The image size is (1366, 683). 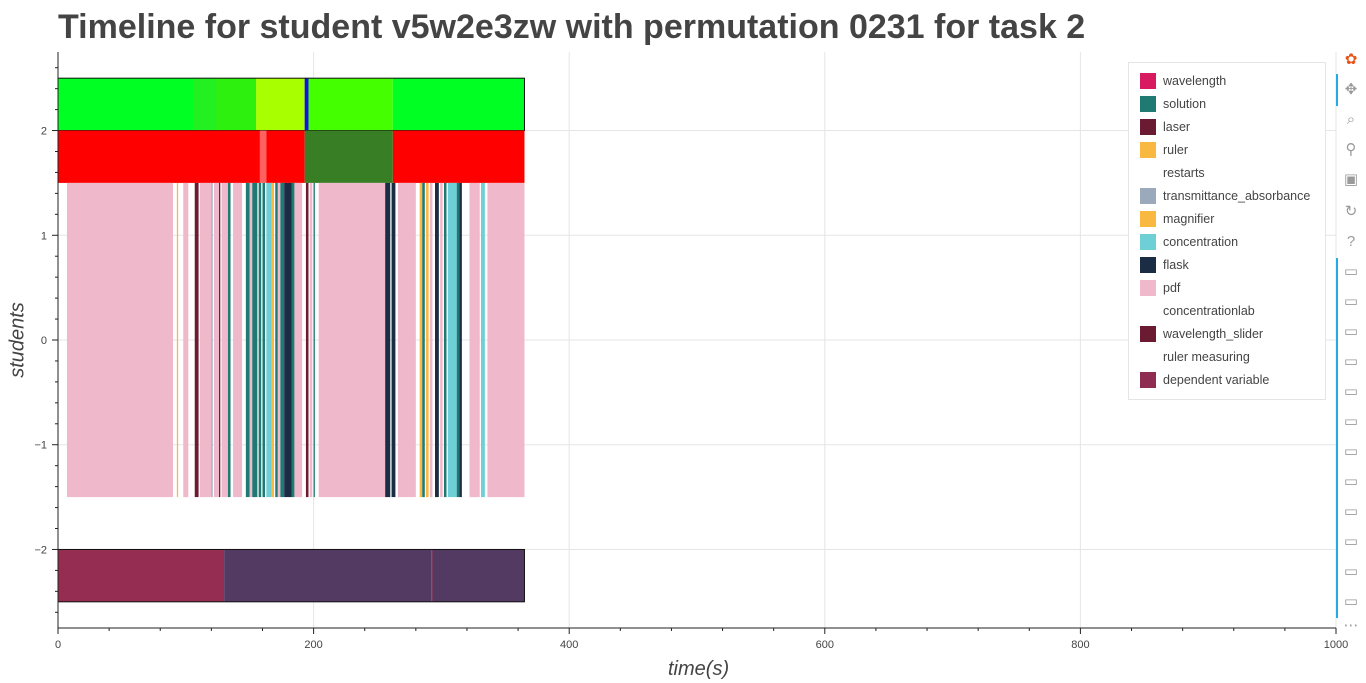 What do you see at coordinates (1160, 288) in the screenshot?
I see `legend-item: pdf` at bounding box center [1160, 288].